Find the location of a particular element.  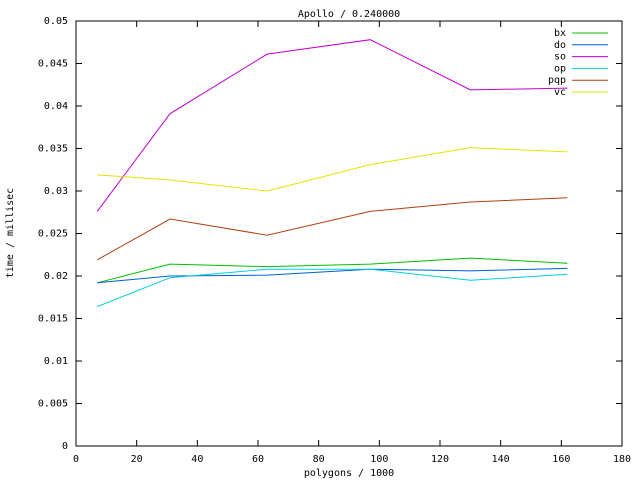

chart-title: Apollo / 0.240000 is located at coordinates (349, 14).